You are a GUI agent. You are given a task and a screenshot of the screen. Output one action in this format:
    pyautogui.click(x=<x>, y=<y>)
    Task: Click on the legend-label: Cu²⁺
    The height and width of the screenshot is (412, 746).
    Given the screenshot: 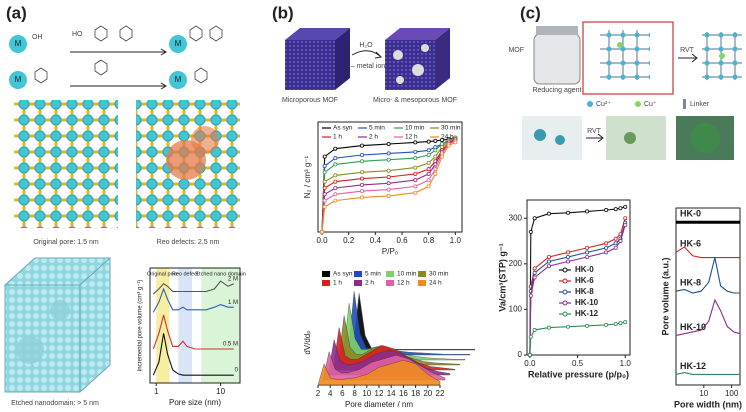 What is the action you would take?
    pyautogui.click(x=603, y=104)
    